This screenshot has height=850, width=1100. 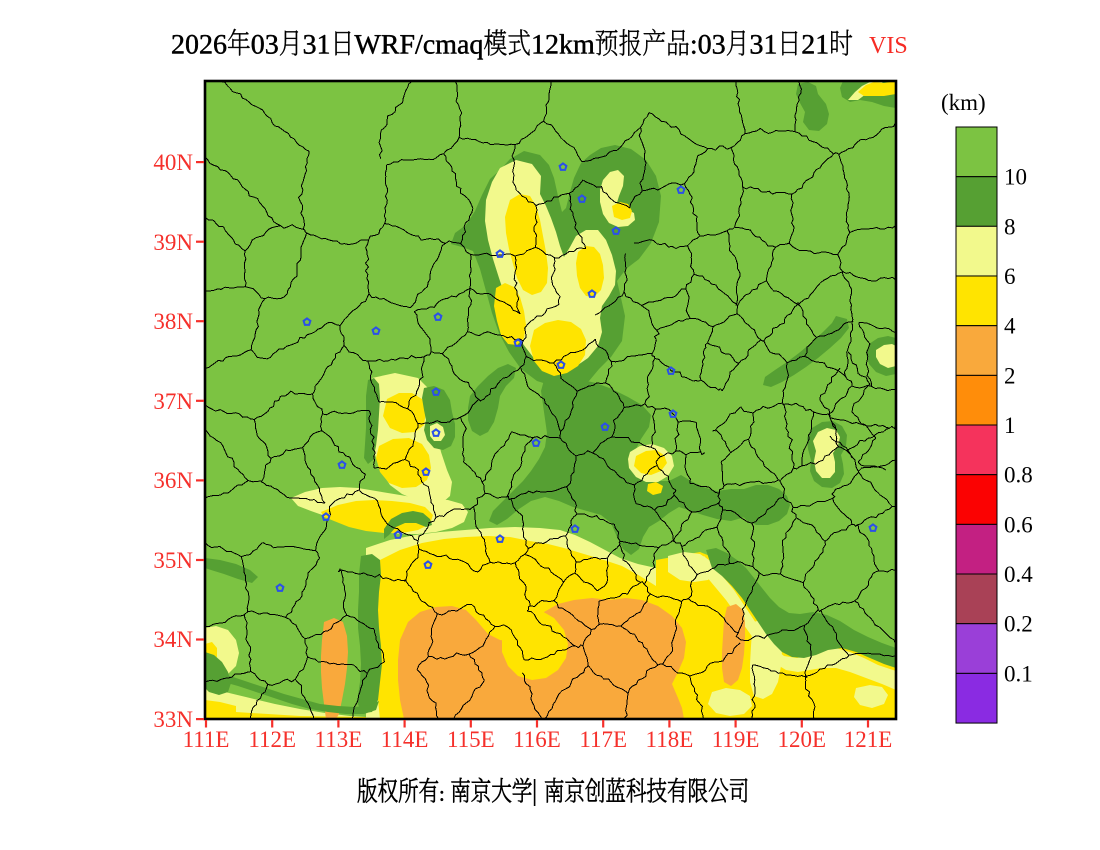 I want to click on svg-text: 114E, so click(x=405, y=739).